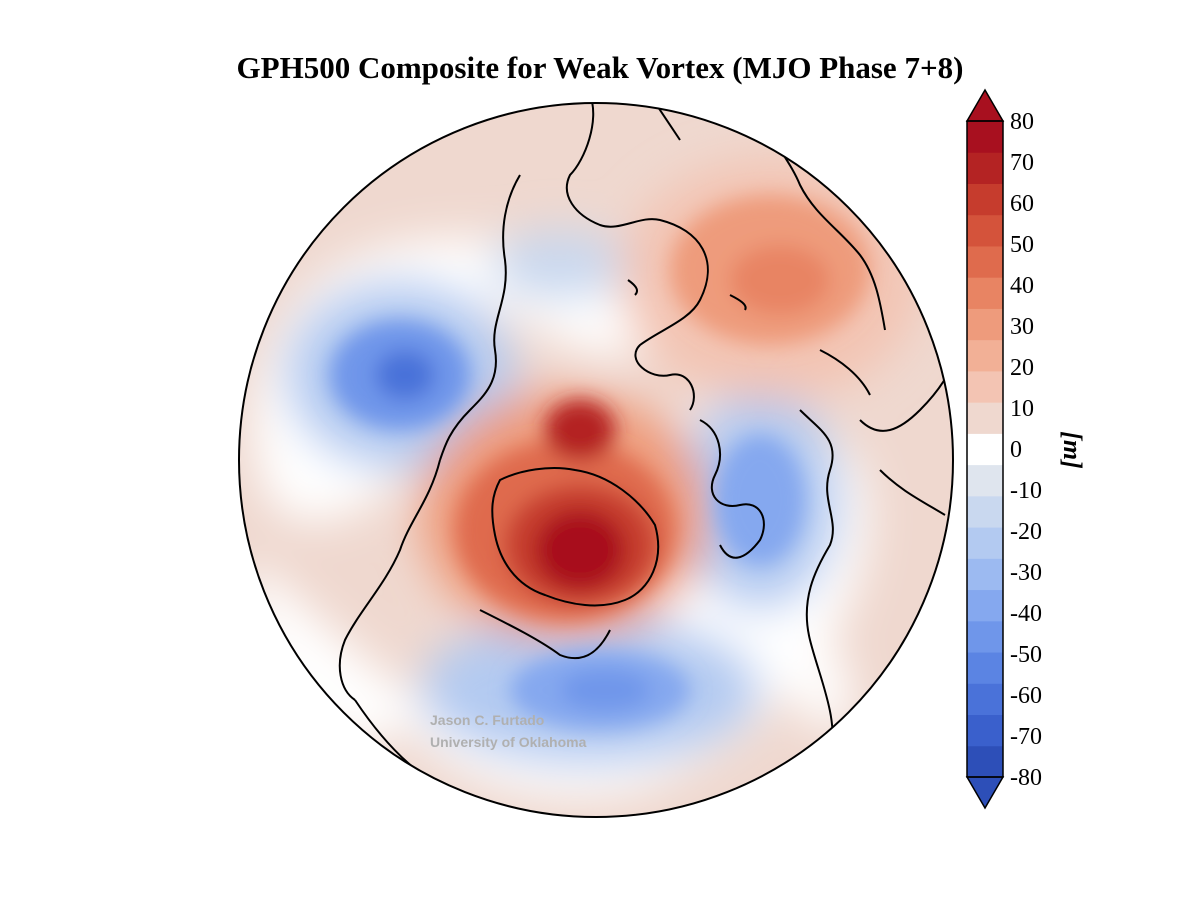 Image resolution: width=1200 pixels, height=900 pixels. I want to click on watermark-institution: University of Oklahoma, so click(508, 742).